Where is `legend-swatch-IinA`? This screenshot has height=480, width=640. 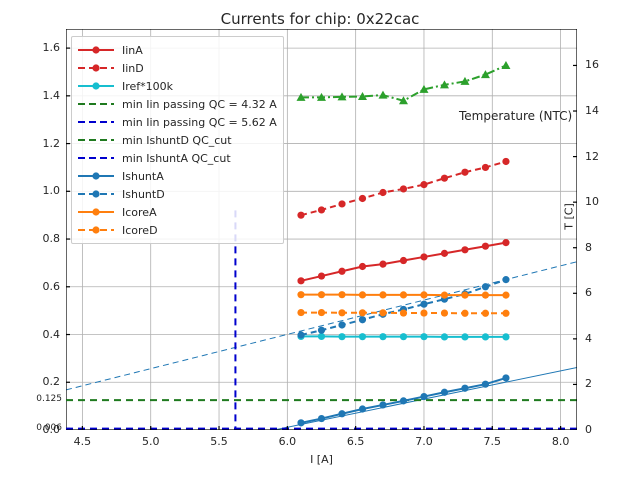 legend-swatch-IinA is located at coordinates (96, 50).